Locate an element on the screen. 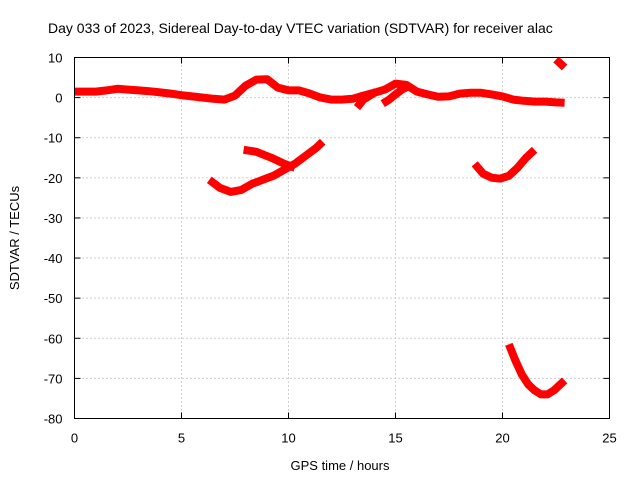  y-tick-label: -40 is located at coordinates (53, 258).